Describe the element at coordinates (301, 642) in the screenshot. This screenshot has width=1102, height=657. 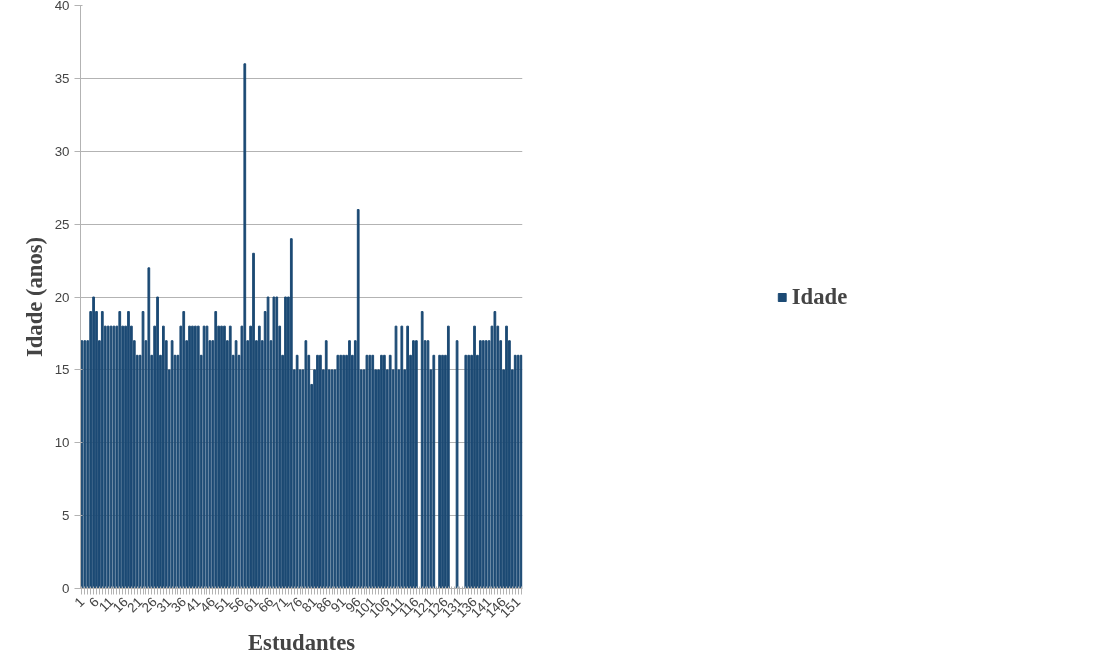
I see `x-axis-title: Estudantes` at that location.